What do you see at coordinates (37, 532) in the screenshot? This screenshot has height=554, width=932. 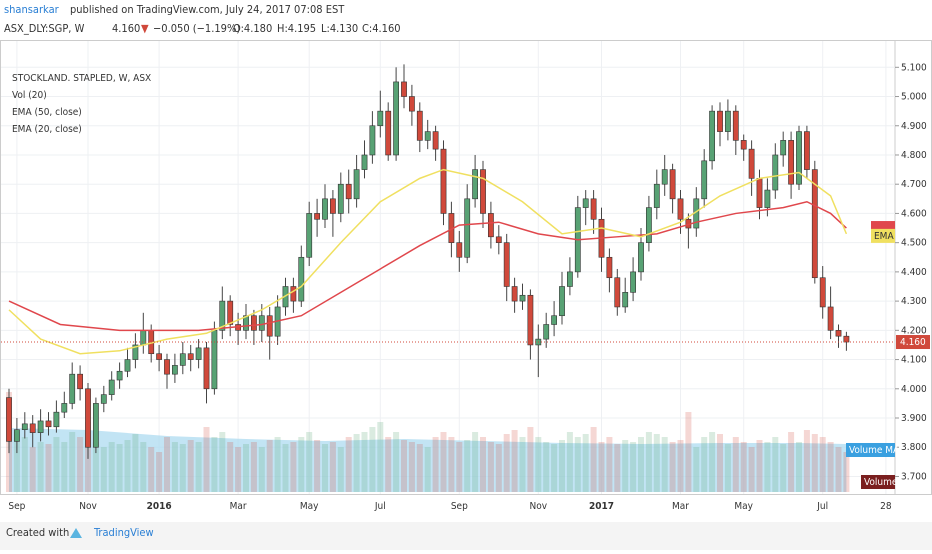 I see `footer-created: Created with` at bounding box center [37, 532].